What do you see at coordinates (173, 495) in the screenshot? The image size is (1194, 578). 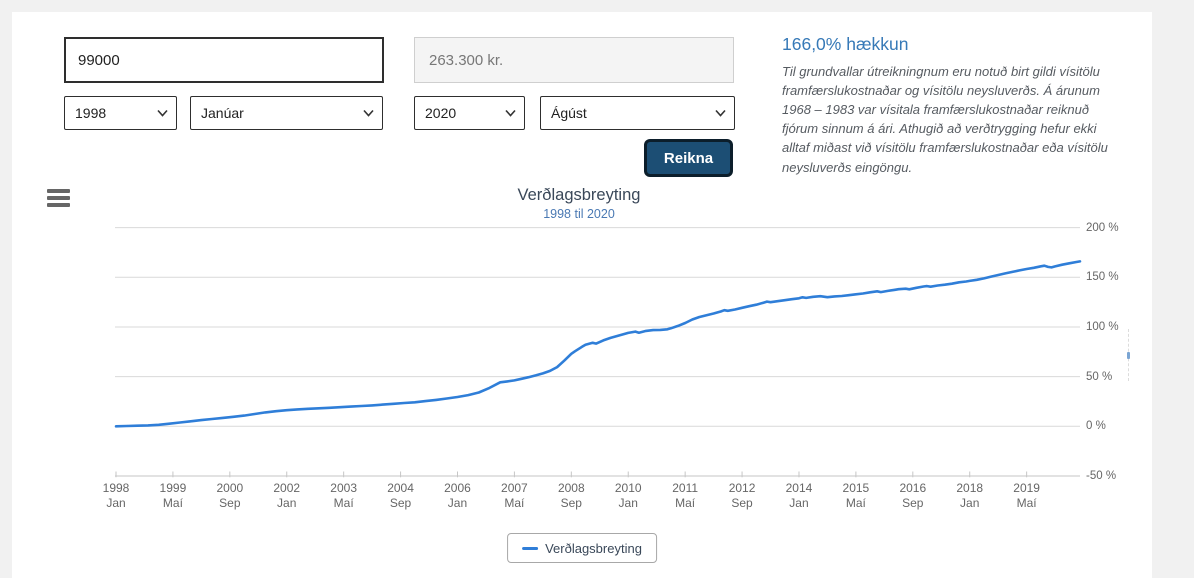 I see `x-tick-label: 1999 Maí` at bounding box center [173, 495].